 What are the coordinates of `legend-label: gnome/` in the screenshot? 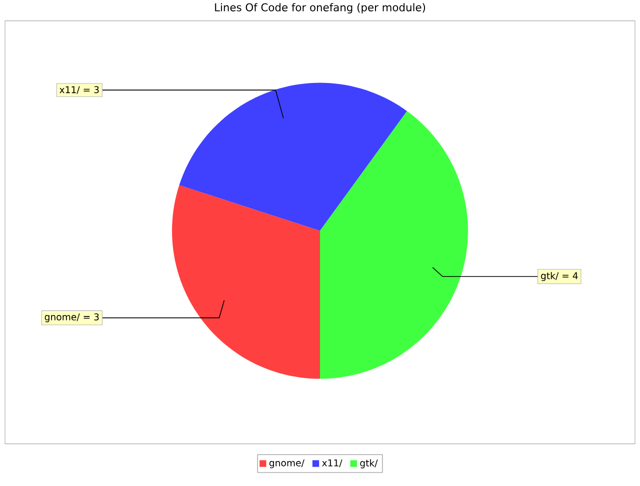 It's located at (286, 464).